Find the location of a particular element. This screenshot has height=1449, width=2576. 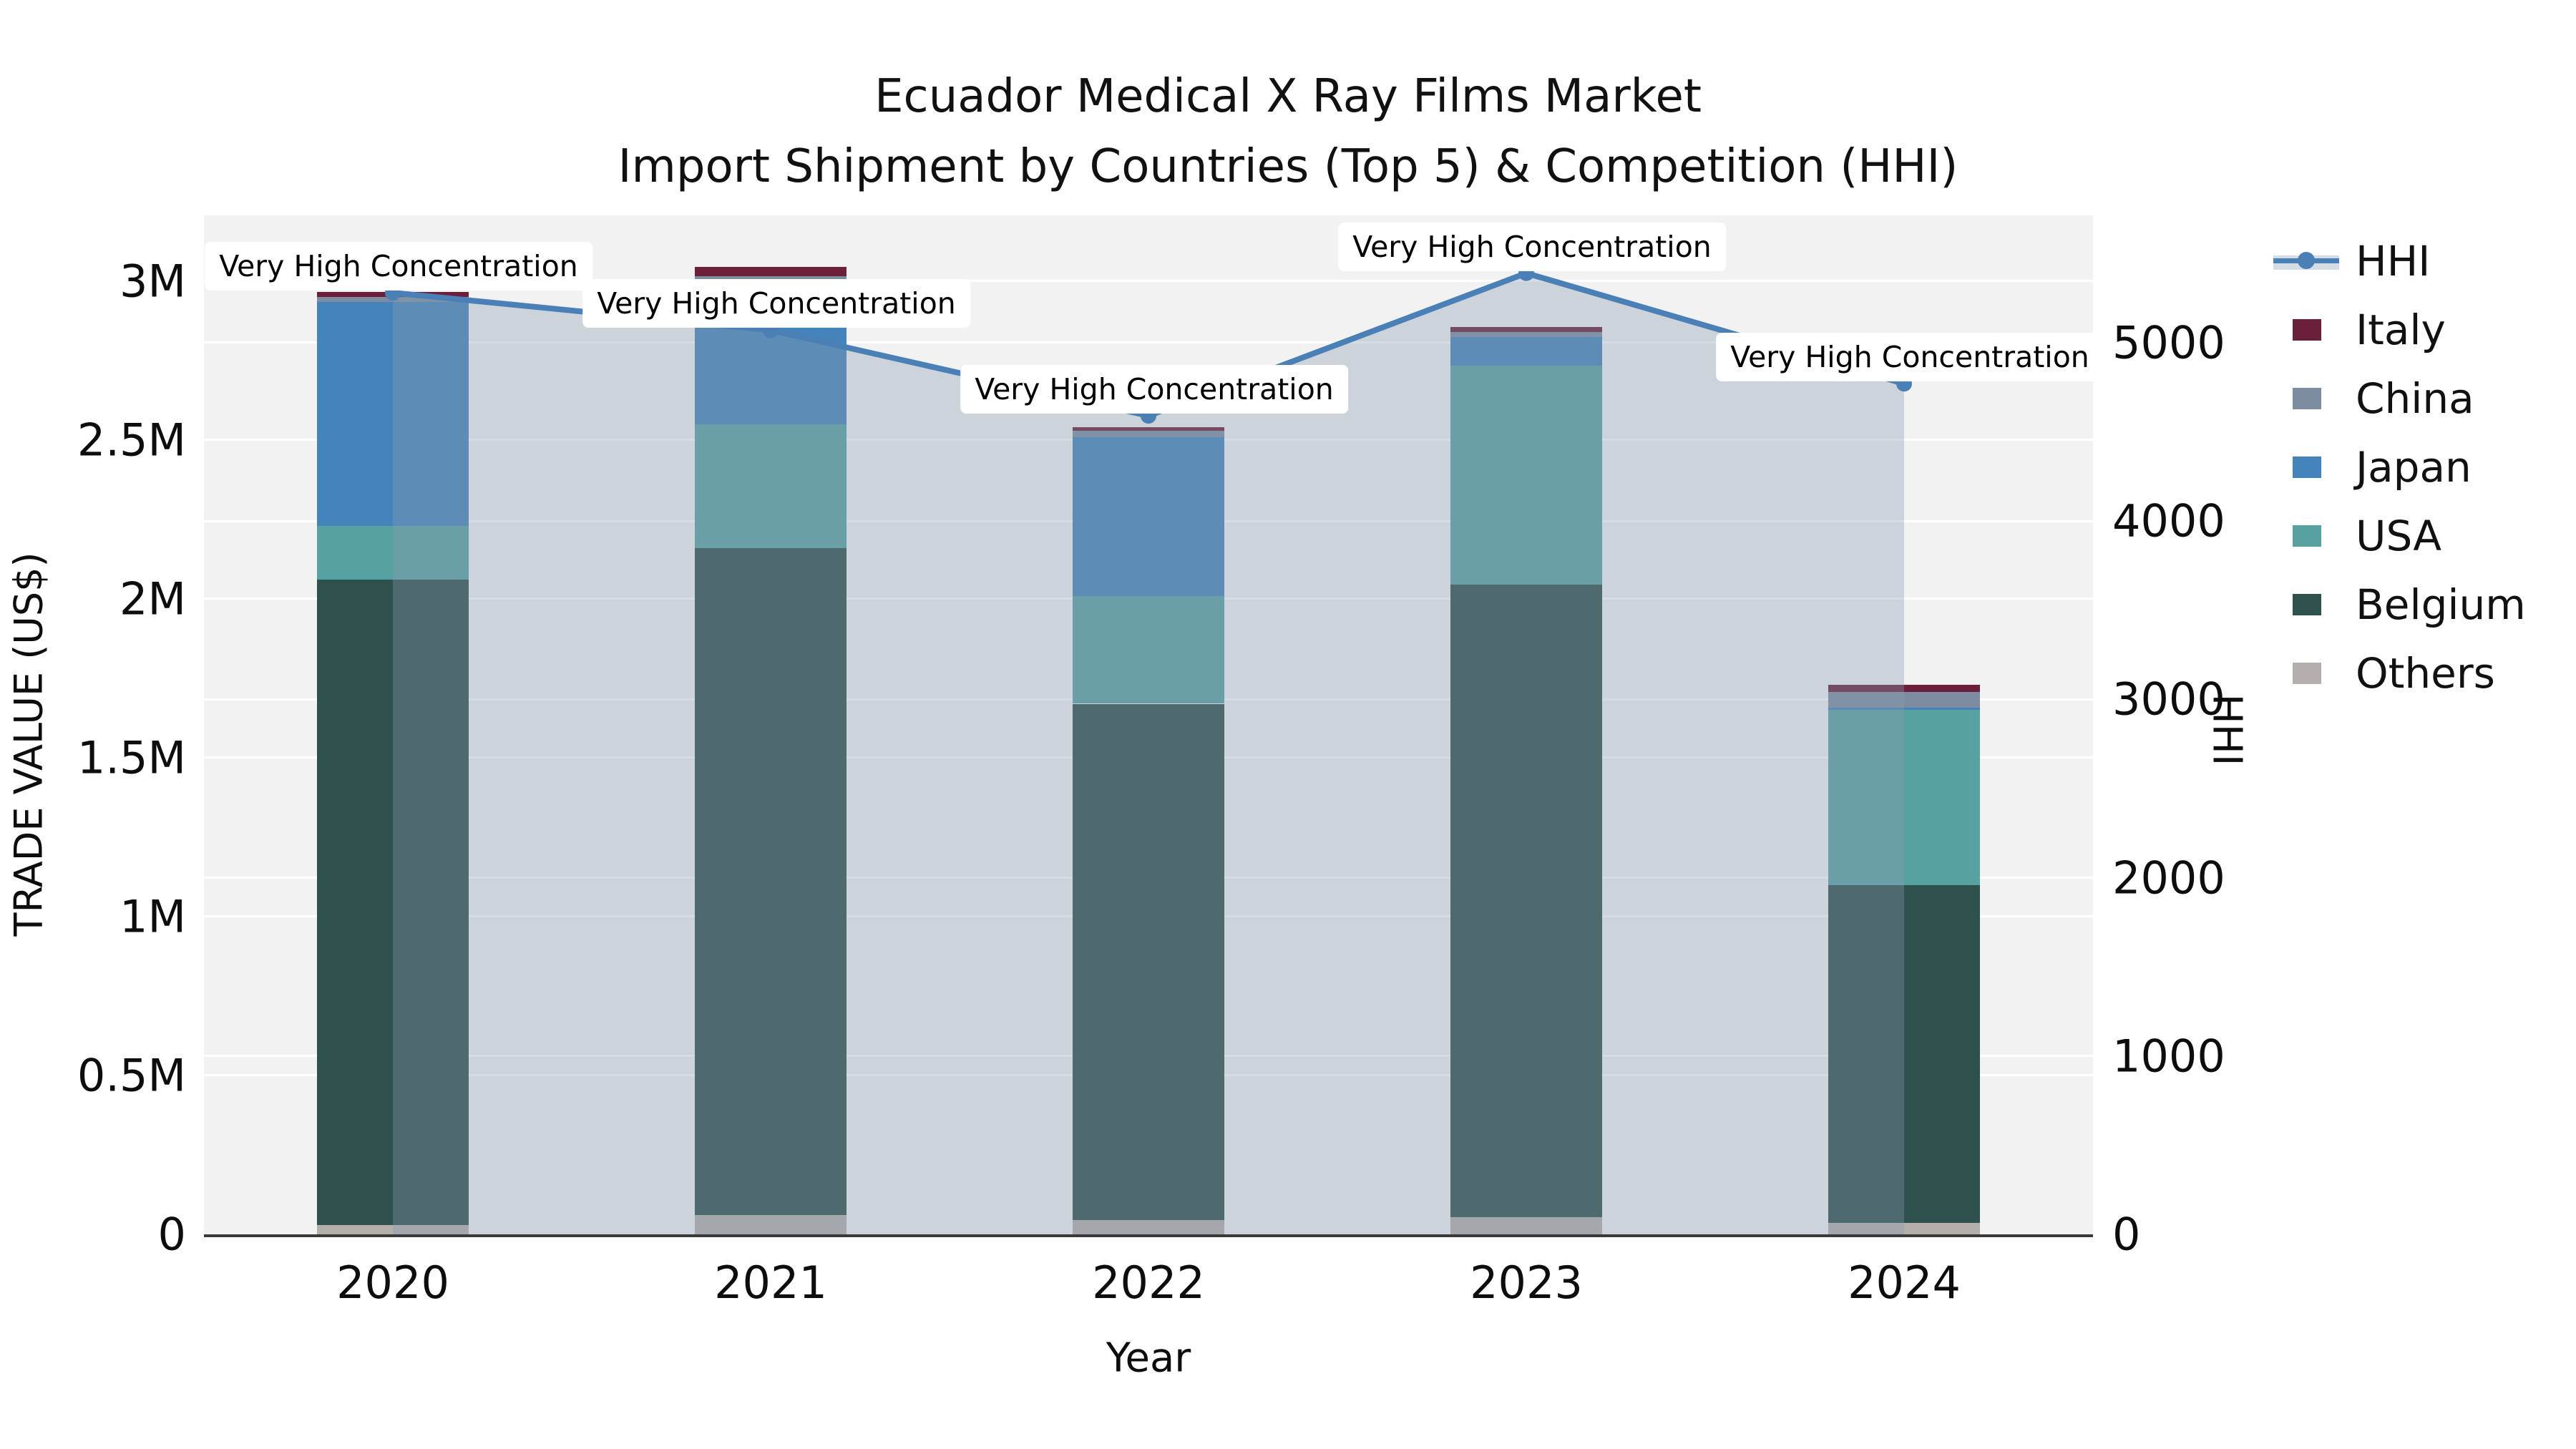

y-right-tick-1000: 1000 is located at coordinates (2168, 1056).